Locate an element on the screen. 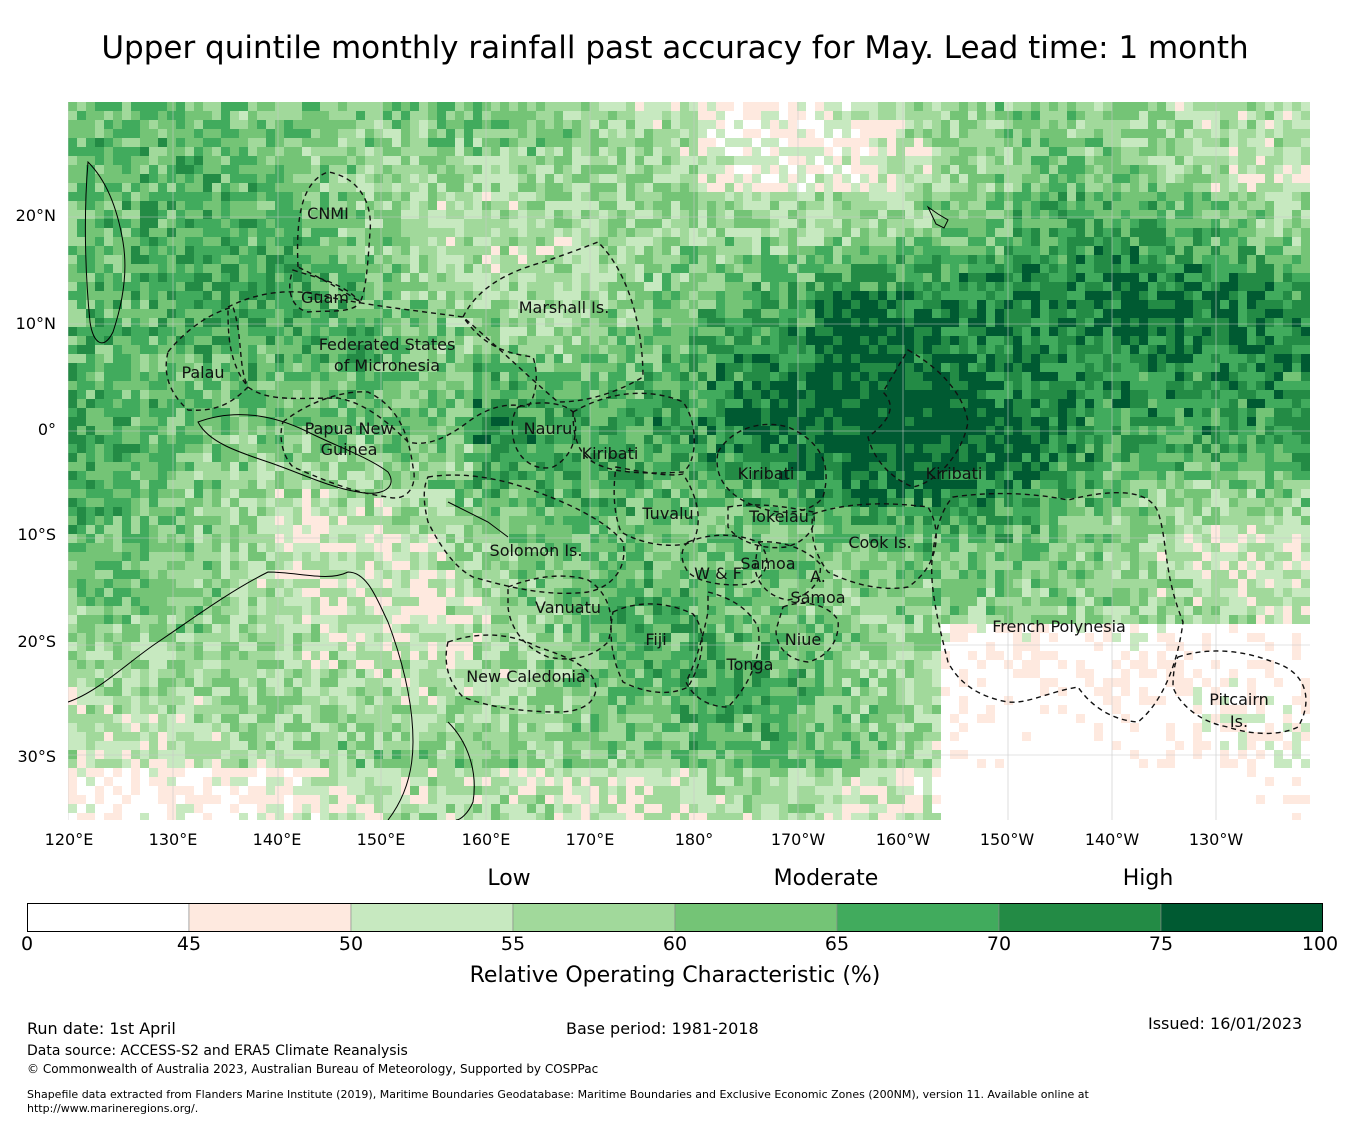 The height and width of the screenshot is (1125, 1350). label-niue: Niue is located at coordinates (803, 639).